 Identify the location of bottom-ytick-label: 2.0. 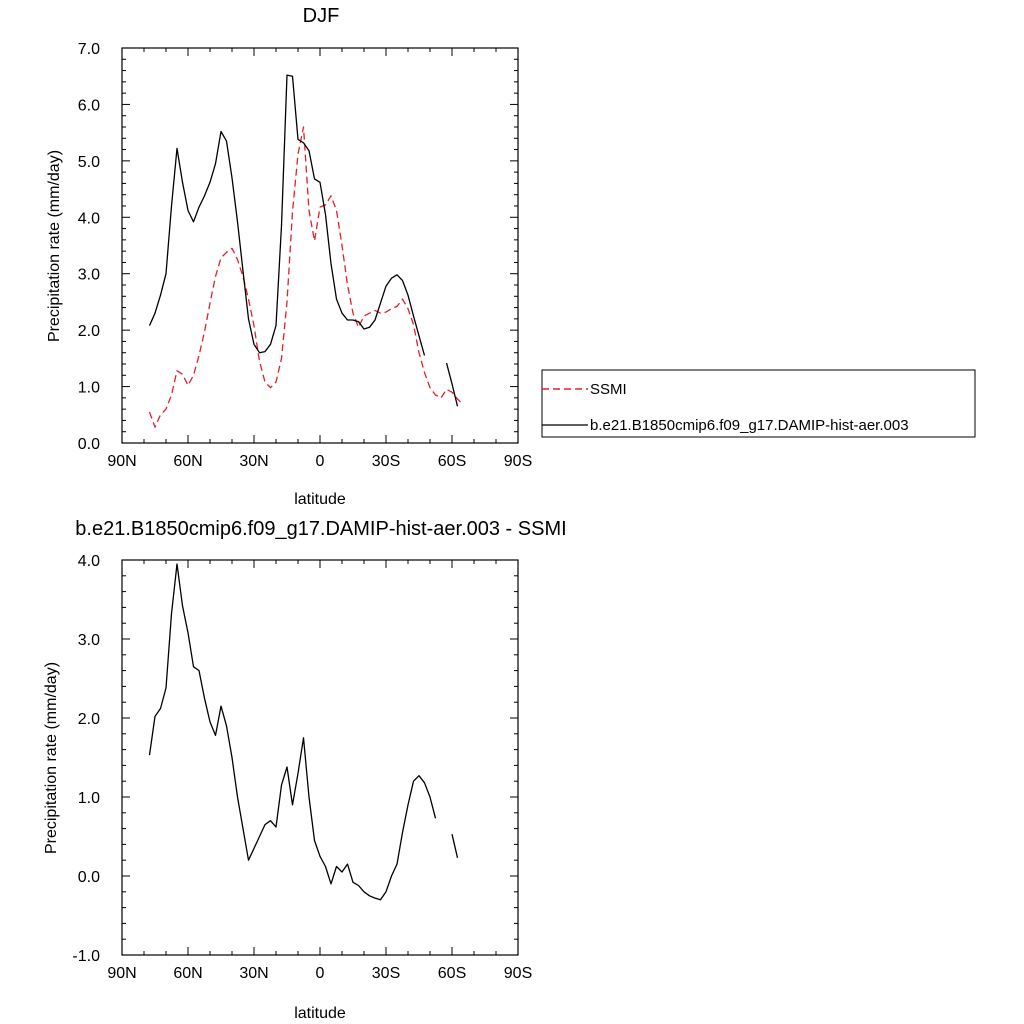
(89, 719).